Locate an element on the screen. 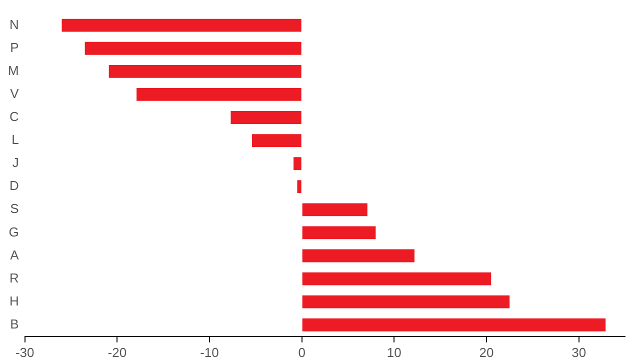 Image resolution: width=631 pixels, height=364 pixels. x-tick-label: -20 is located at coordinates (117, 352).